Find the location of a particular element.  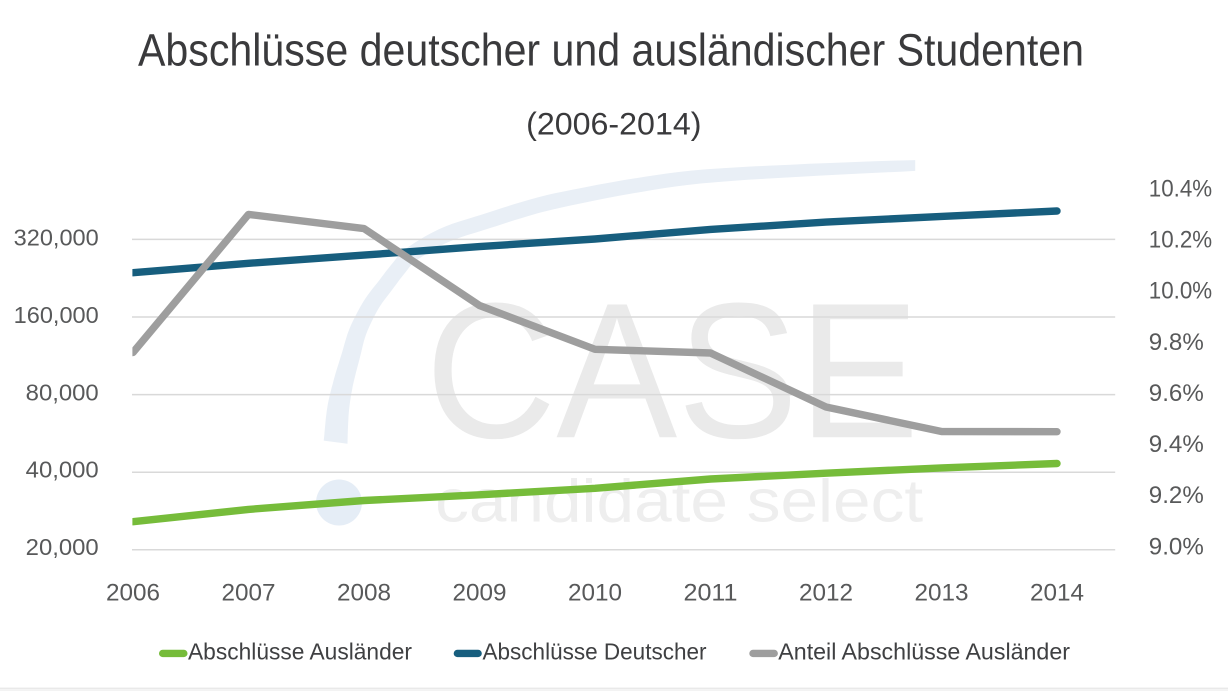

svg-text: 80,000 is located at coordinates (62, 392).